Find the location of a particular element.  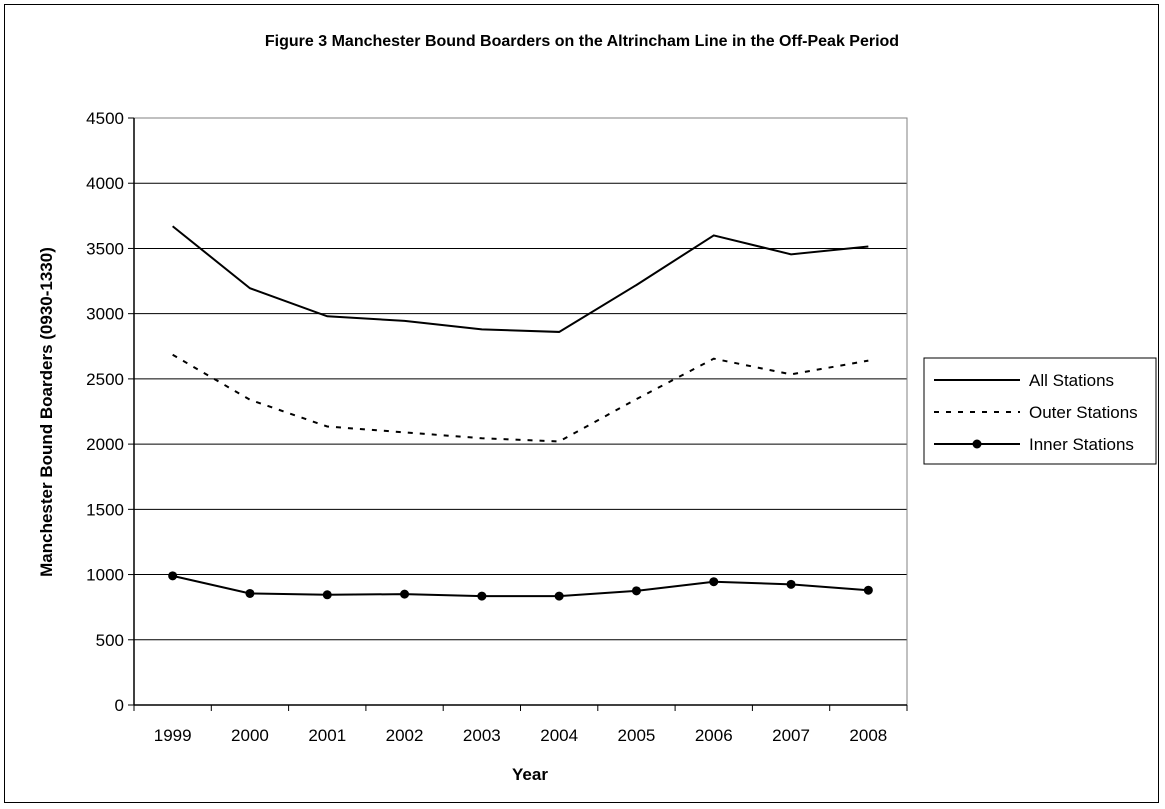

y-tick-label: 4000 is located at coordinates (105, 183).